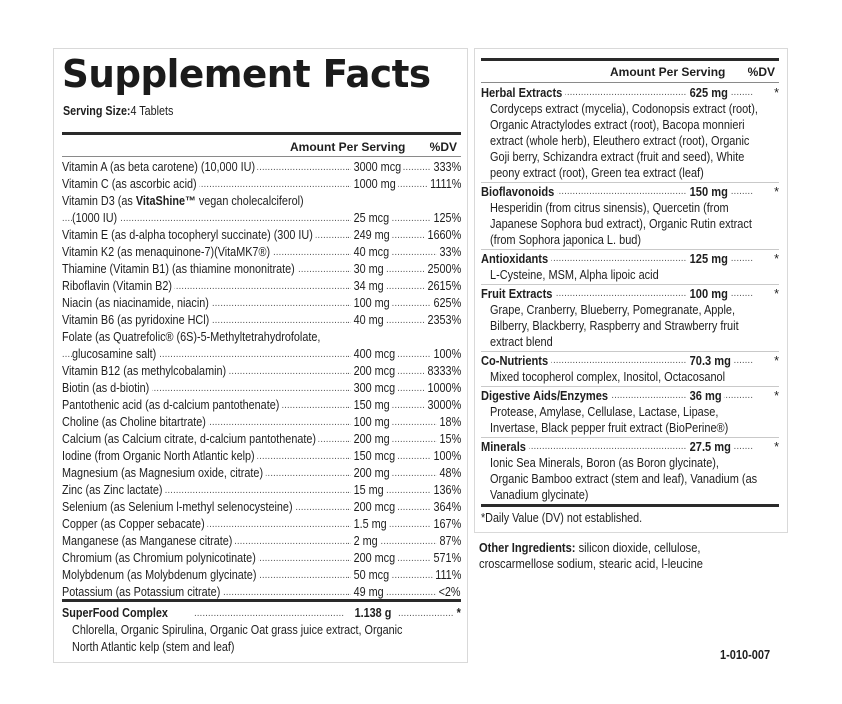 The height and width of the screenshot is (704, 842). What do you see at coordinates (369, 592) in the screenshot?
I see `nutrient-amount: 49 mg` at bounding box center [369, 592].